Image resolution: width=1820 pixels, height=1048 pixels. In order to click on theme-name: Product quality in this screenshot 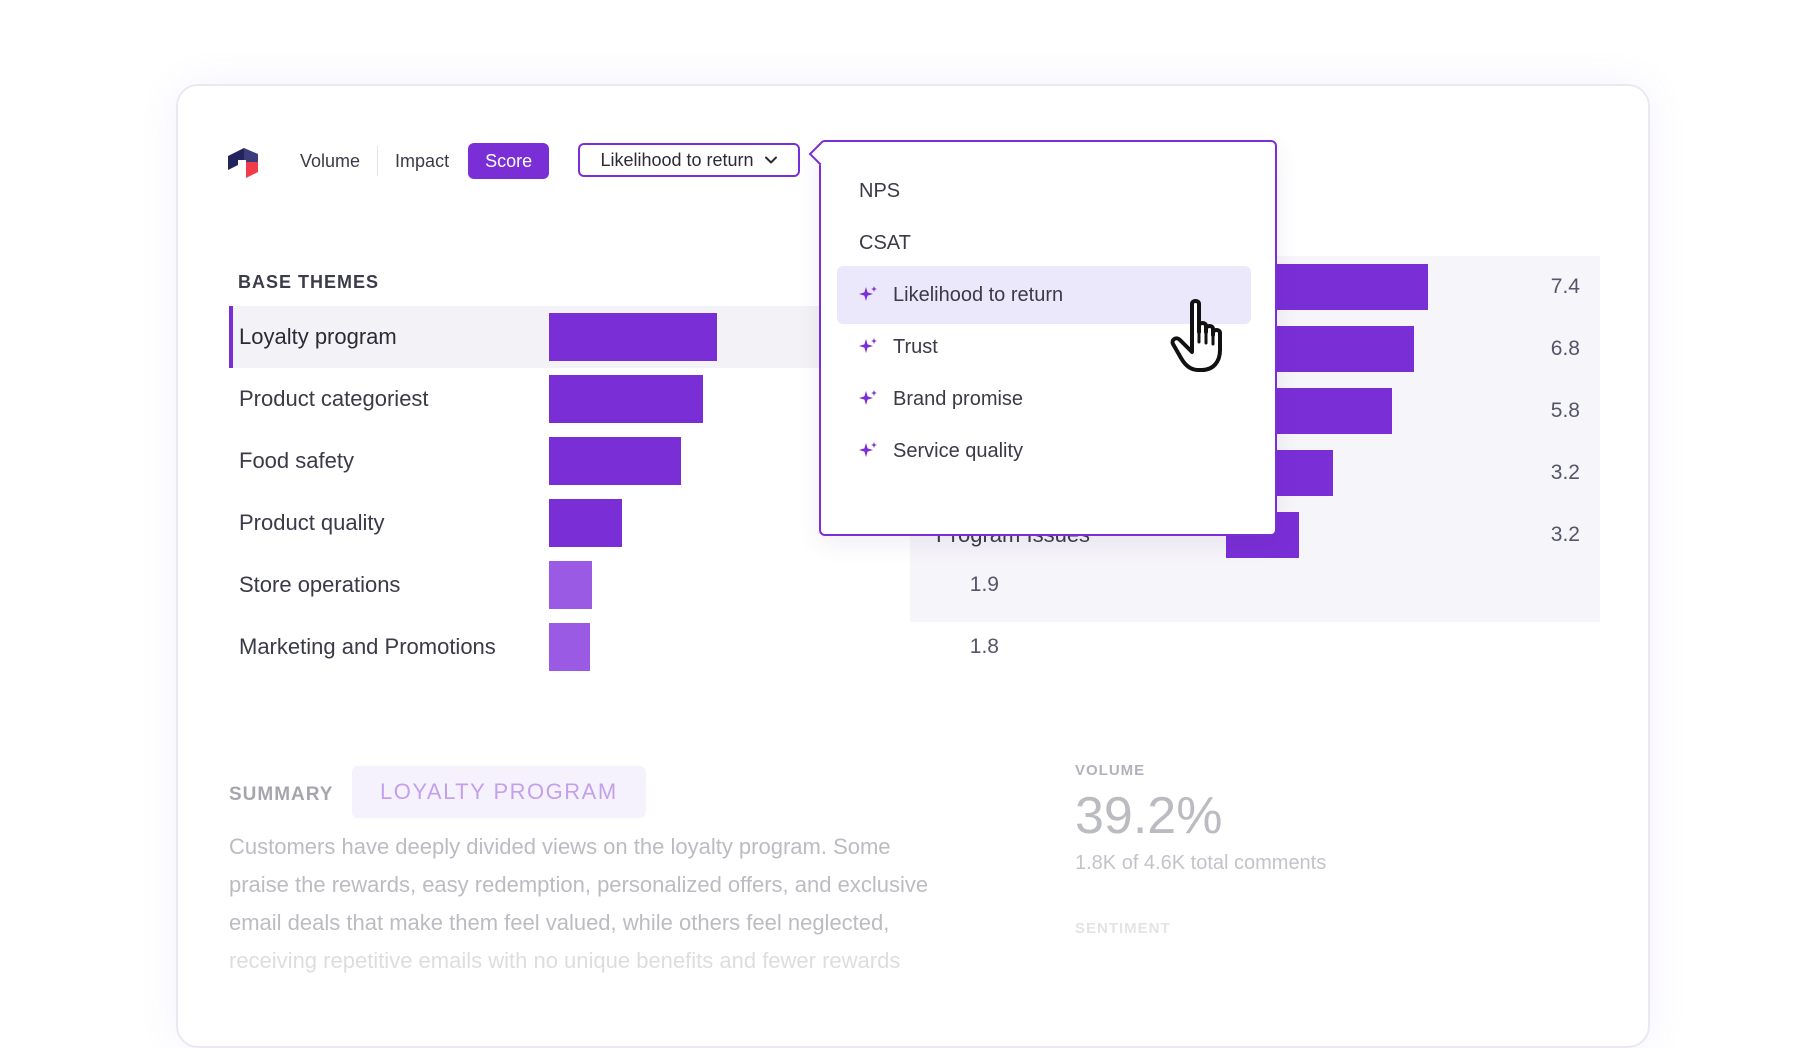, I will do `click(312, 522)`.